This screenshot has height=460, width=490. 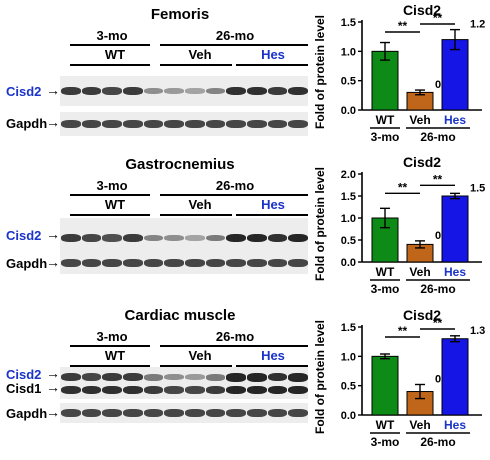 What do you see at coordinates (438, 18) in the screenshot?
I see `significance-marker: **` at bounding box center [438, 18].